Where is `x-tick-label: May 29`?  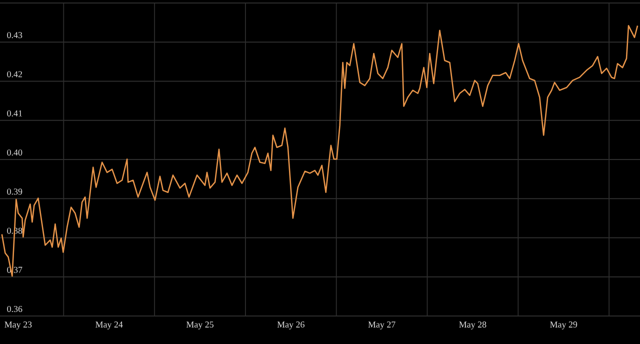
x-tick-label: May 29 is located at coordinates (564, 326).